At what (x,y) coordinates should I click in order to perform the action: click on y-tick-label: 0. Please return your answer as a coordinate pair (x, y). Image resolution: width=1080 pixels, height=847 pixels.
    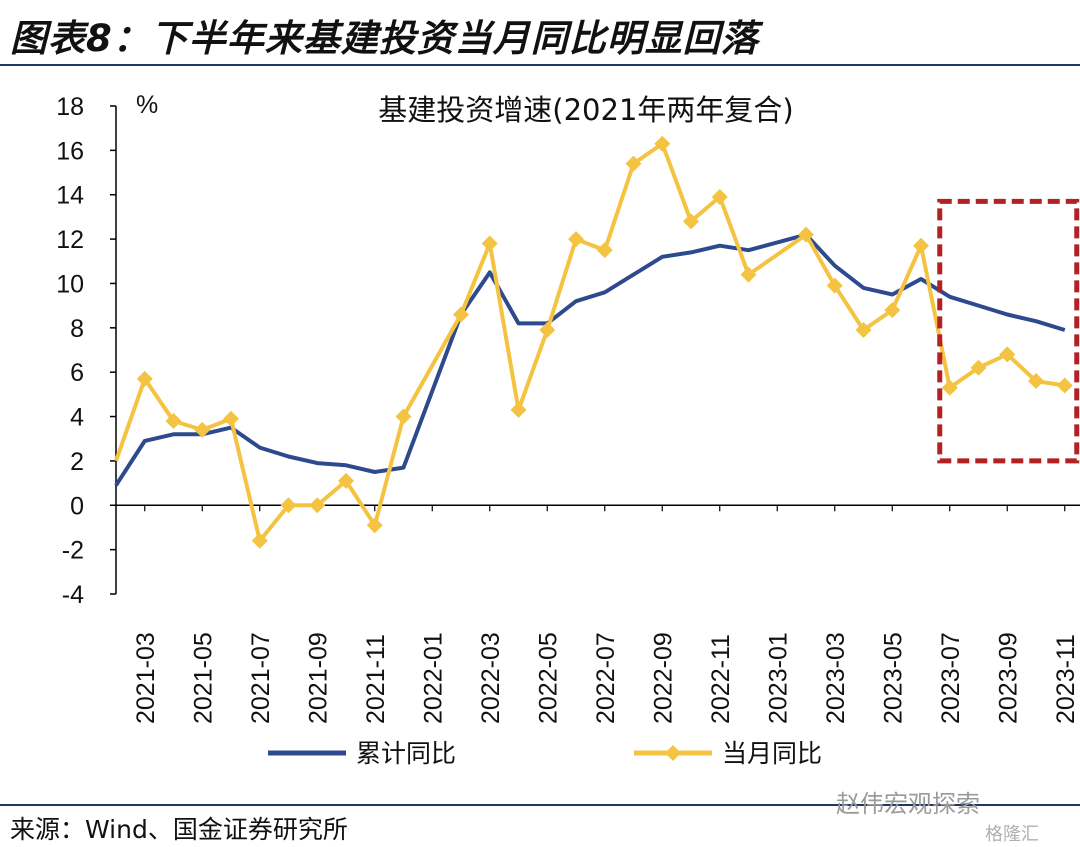
    Looking at the image, I should click on (77, 506).